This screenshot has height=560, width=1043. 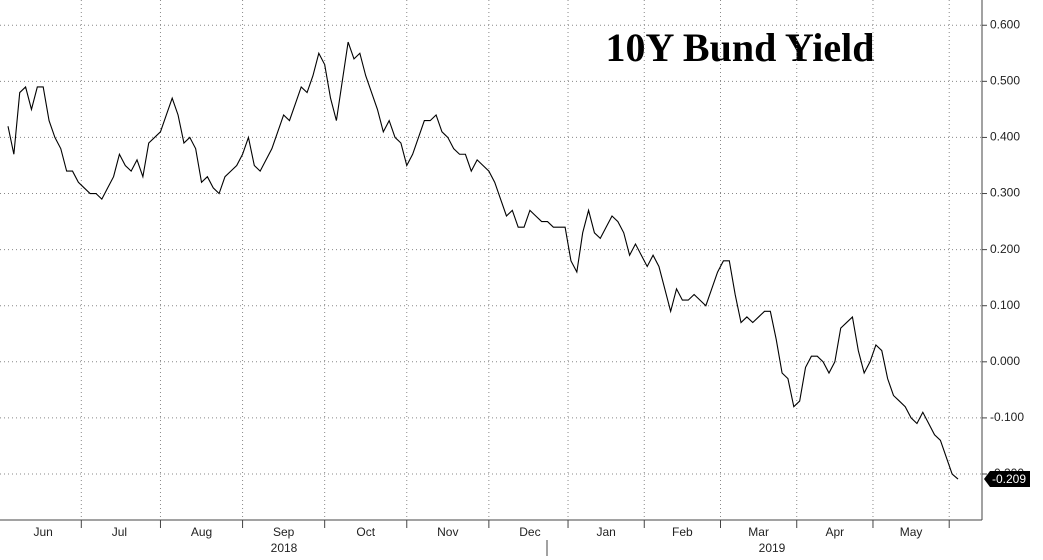 I want to click on y-tick-label: 0.200, so click(x=1005, y=249).